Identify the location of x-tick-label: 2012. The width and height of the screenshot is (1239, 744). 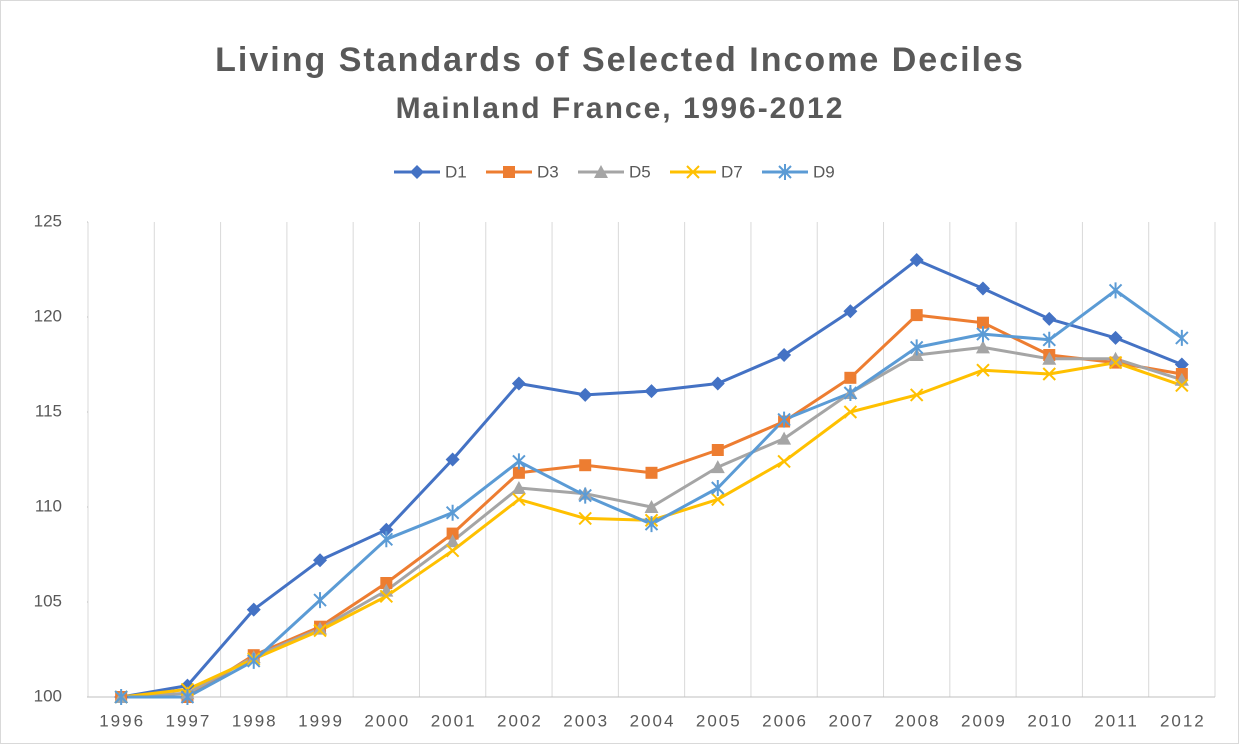
(1183, 720).